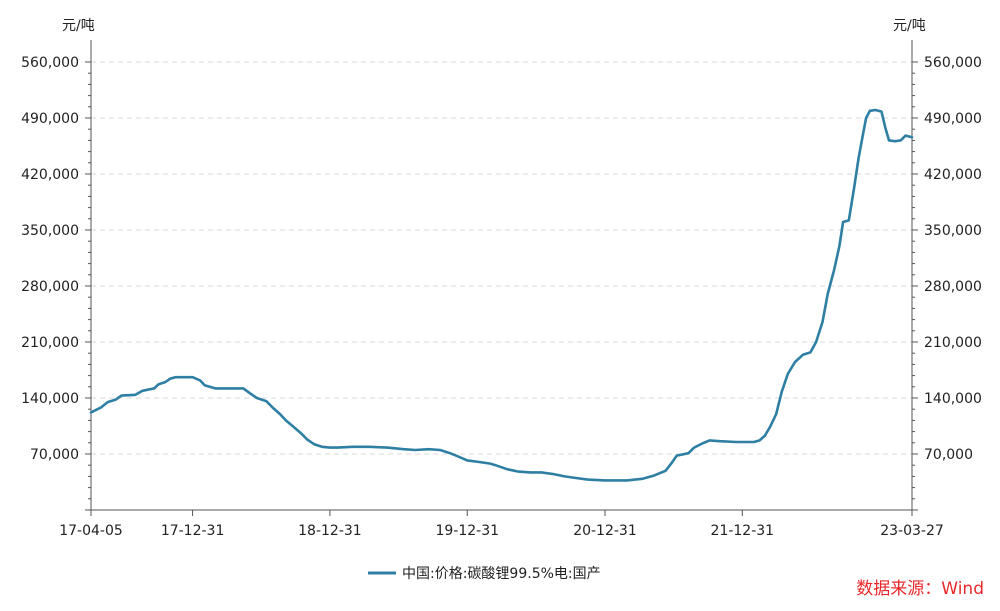 The height and width of the screenshot is (611, 1000). What do you see at coordinates (501, 574) in the screenshot?
I see `legend-label: 中国:价格:碳酸锂99.5%电:国产` at bounding box center [501, 574].